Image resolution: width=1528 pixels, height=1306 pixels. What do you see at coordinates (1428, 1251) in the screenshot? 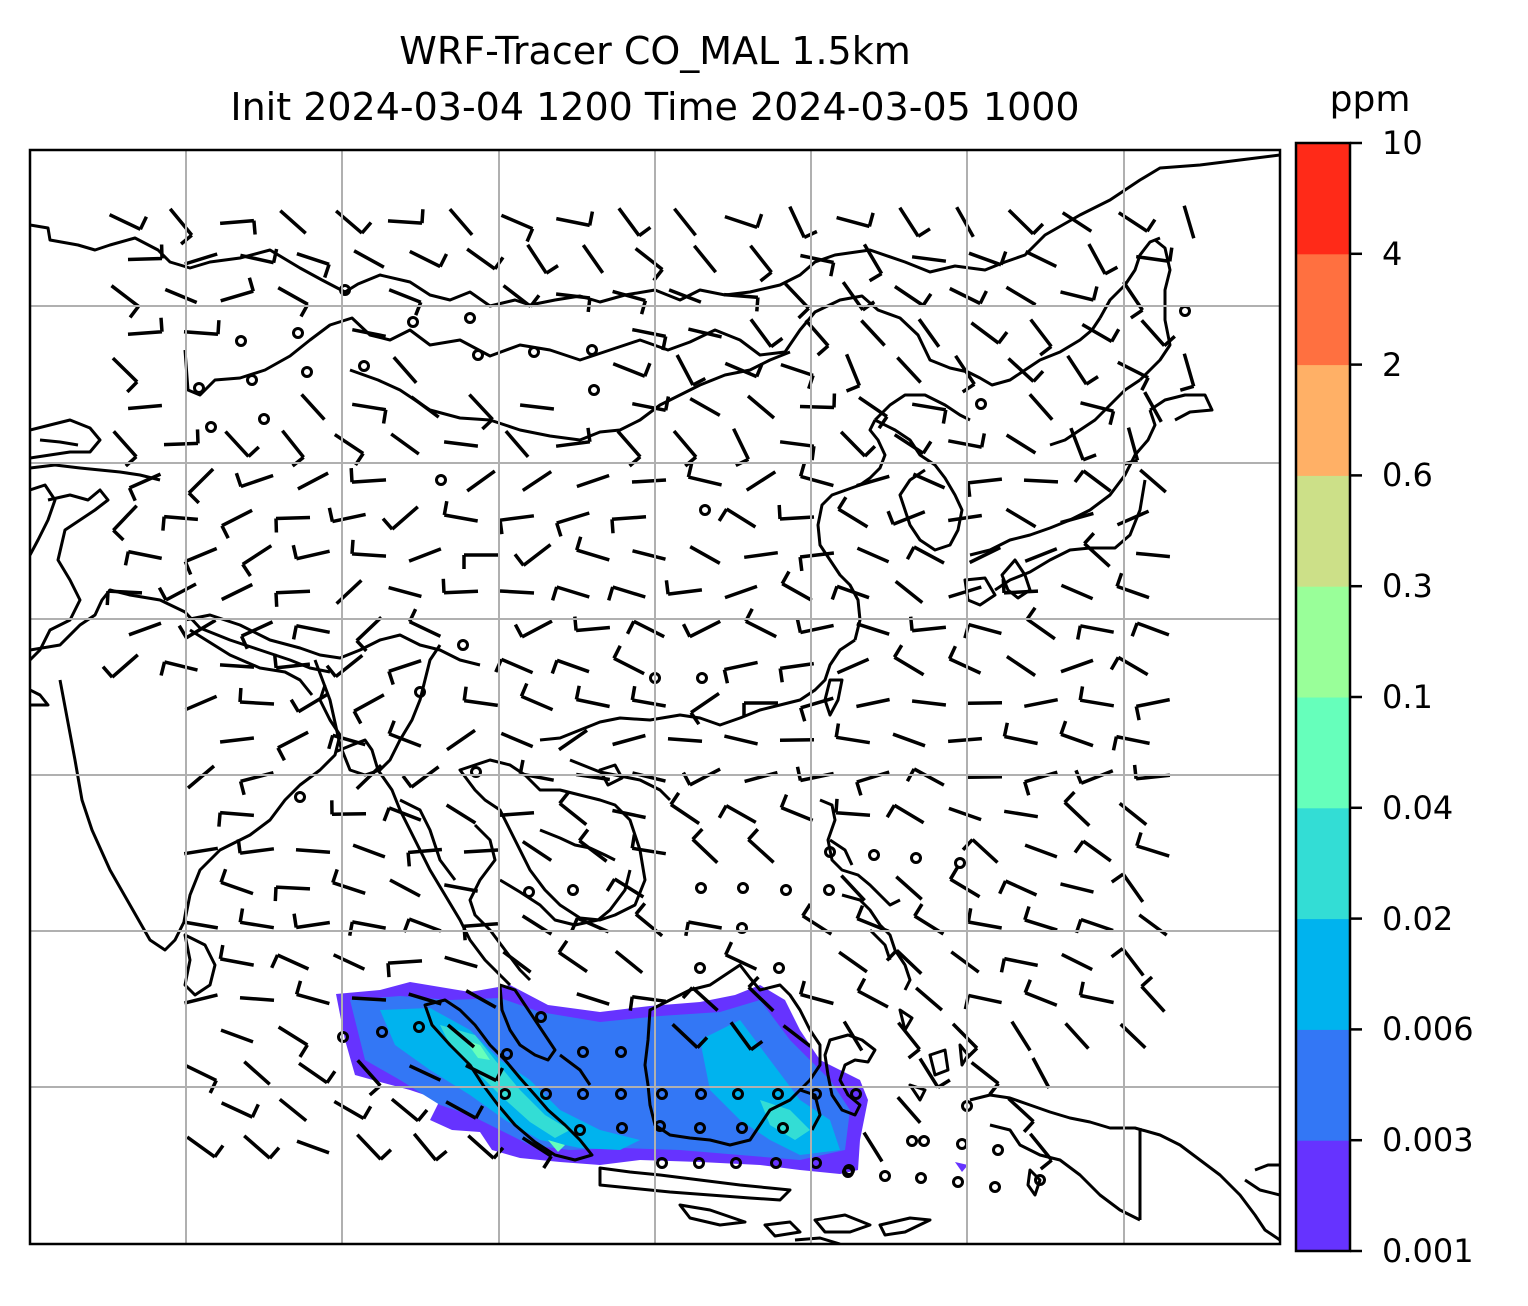
I see `colorbar-tick-label: 0.001` at bounding box center [1428, 1251].